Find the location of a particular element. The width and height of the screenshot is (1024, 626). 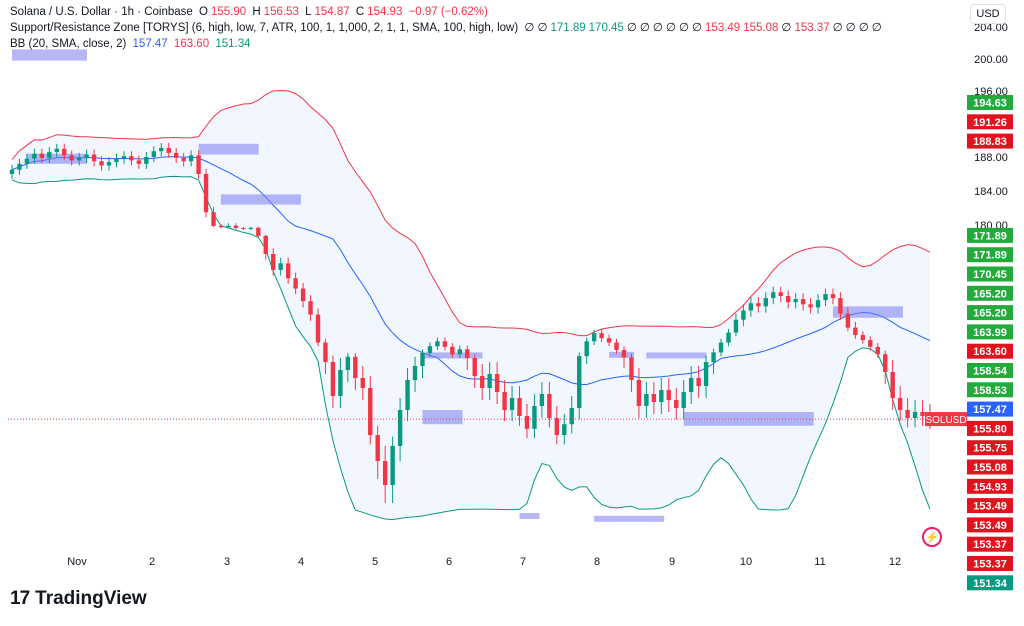

high-label: H is located at coordinates (256, 12).